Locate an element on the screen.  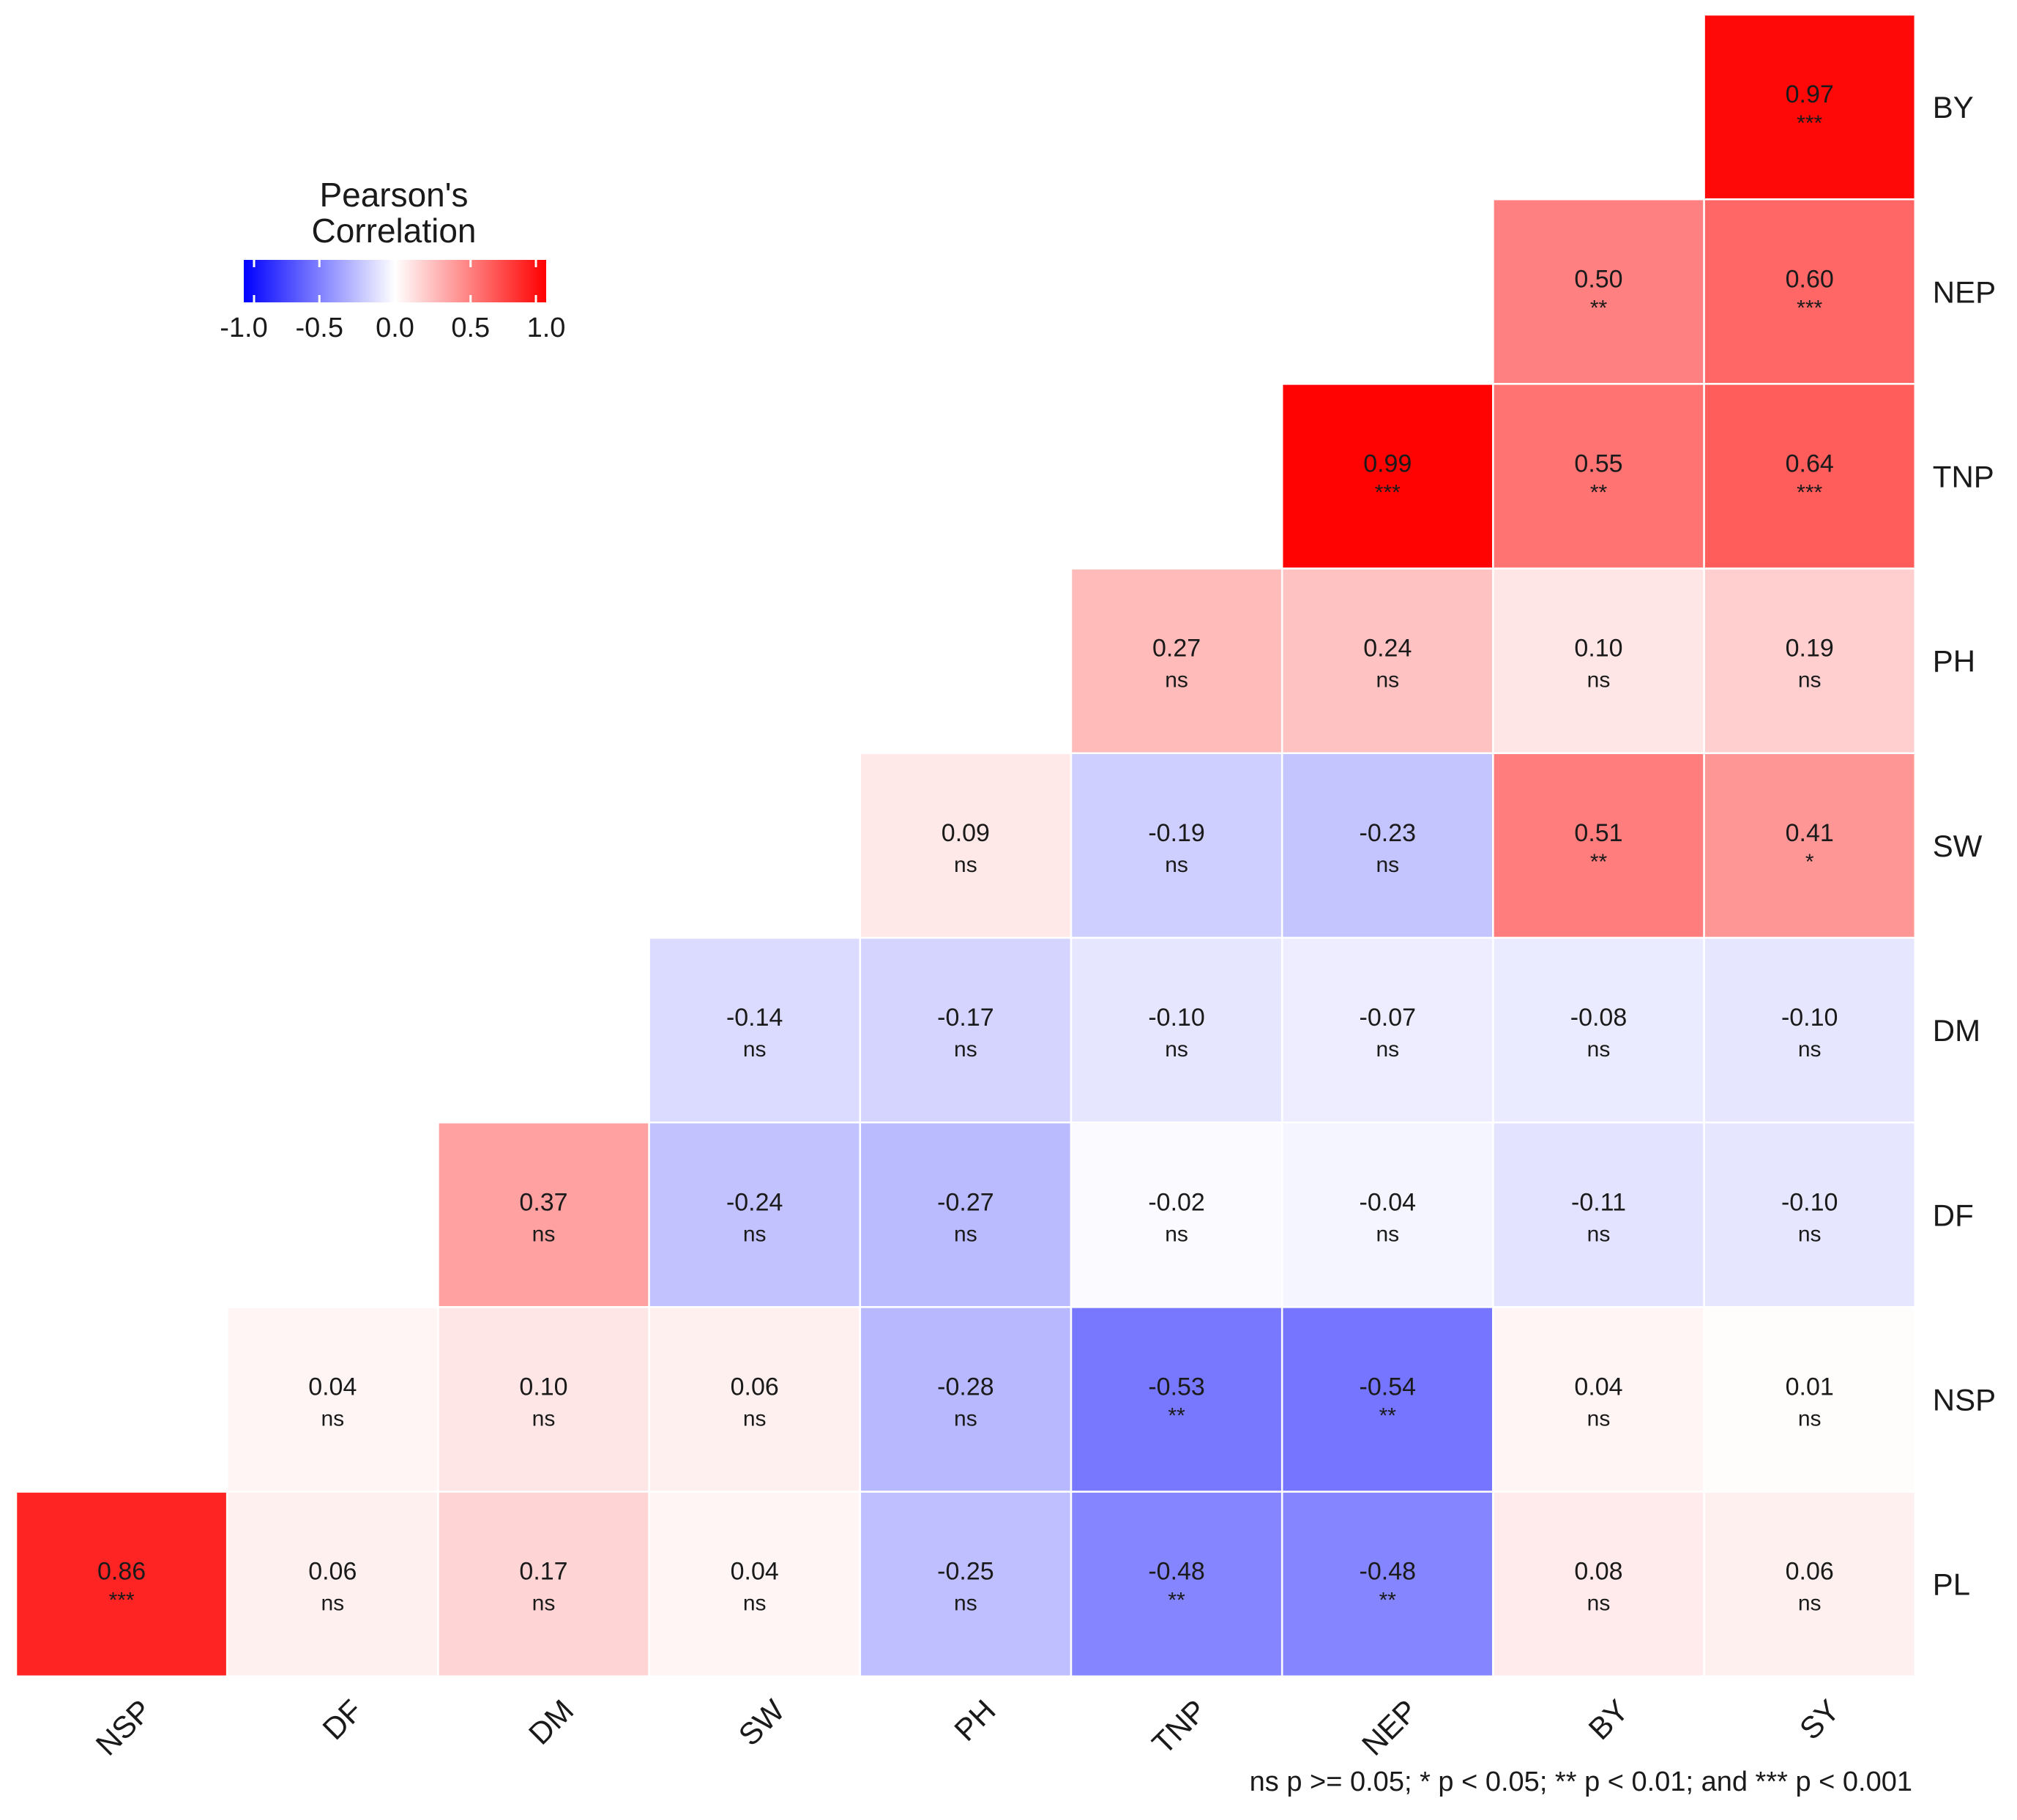
heatmap-cell: -0.02 ns is located at coordinates (1176, 1214).